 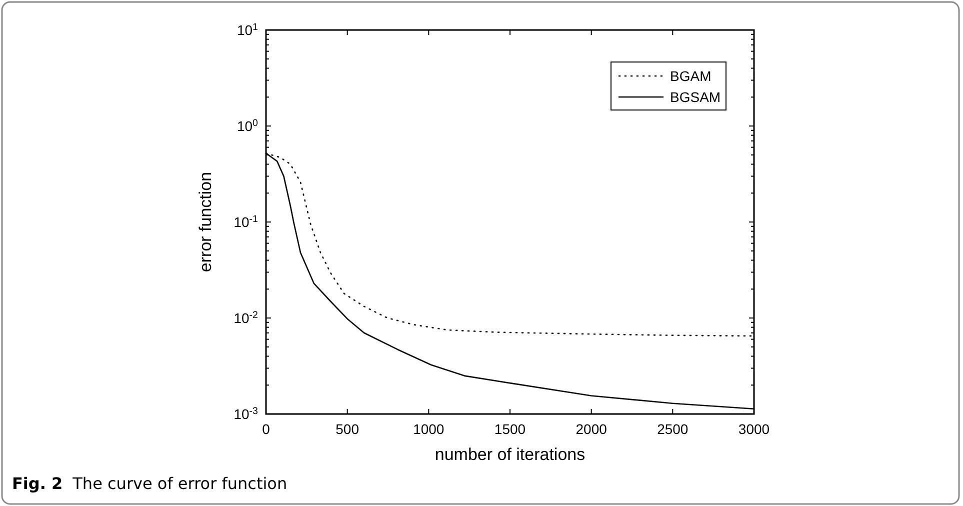 I want to click on x-tick-label: 0, so click(x=266, y=429).